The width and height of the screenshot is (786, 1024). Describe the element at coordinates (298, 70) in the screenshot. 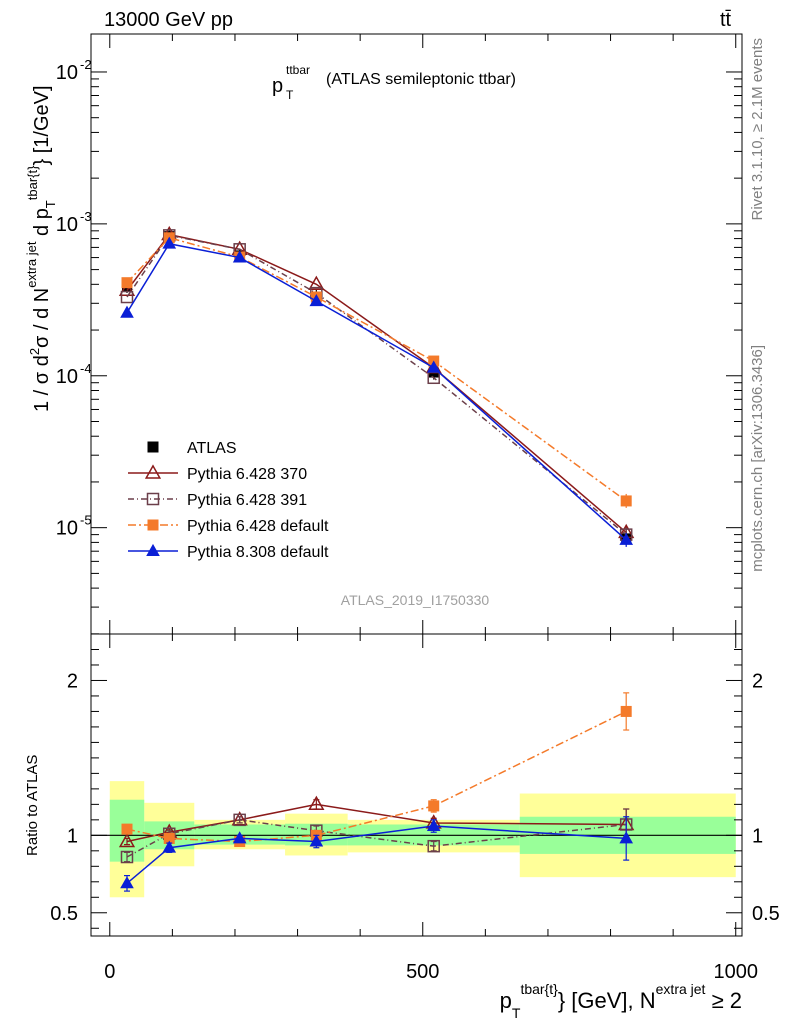

I see `title-sup: ttbar` at that location.